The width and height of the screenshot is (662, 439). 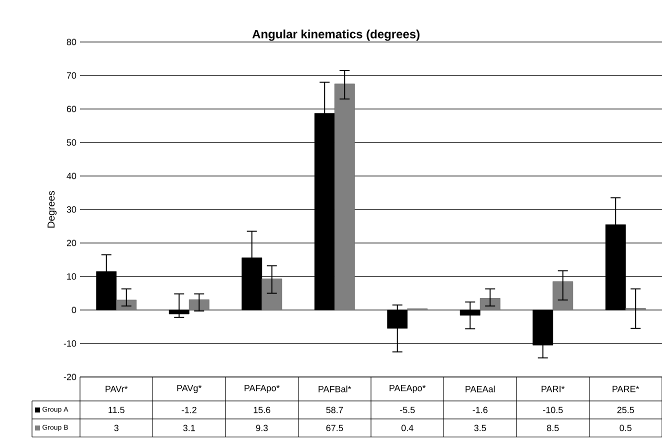 What do you see at coordinates (625, 410) in the screenshot?
I see `data-label: 25.5` at bounding box center [625, 410].